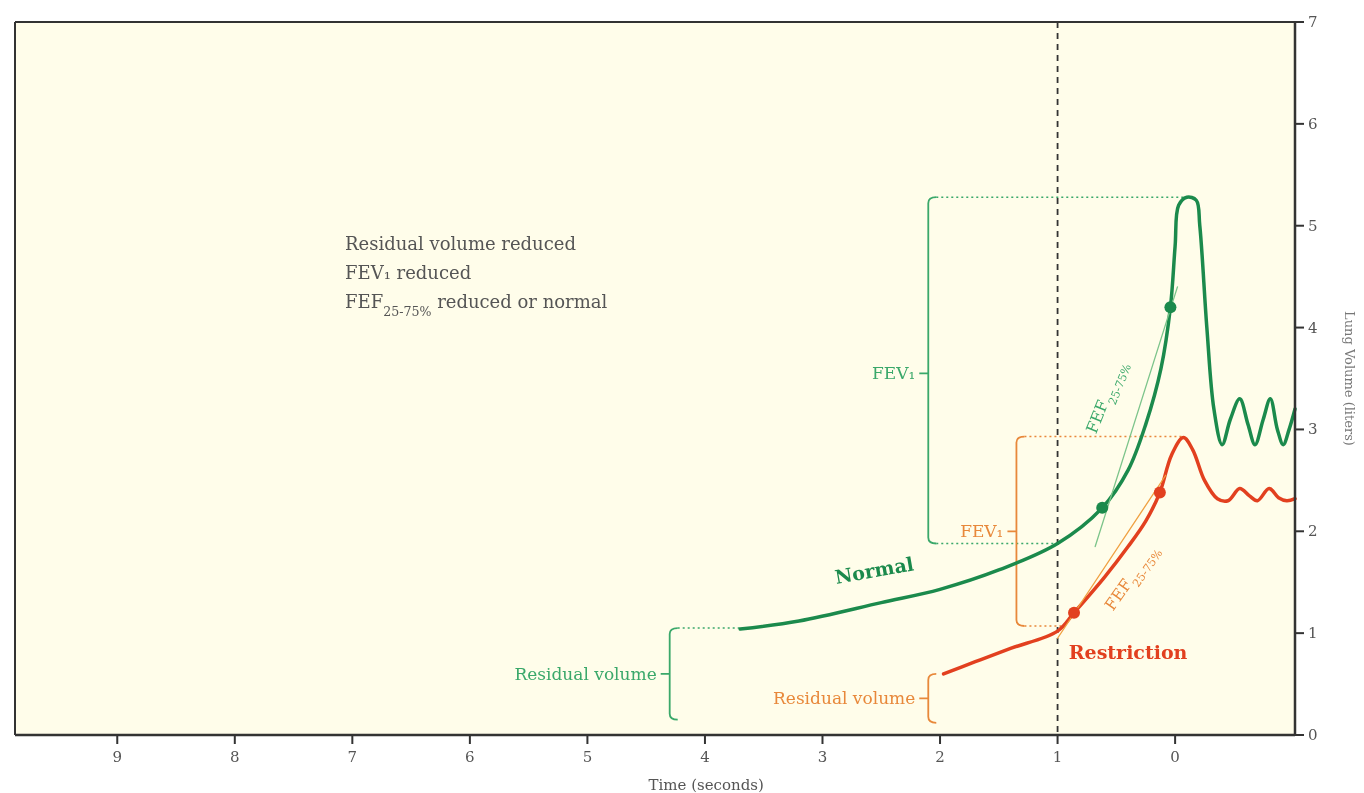 This screenshot has height=793, width=1364. I want to click on line-series, so click(1119, 555).